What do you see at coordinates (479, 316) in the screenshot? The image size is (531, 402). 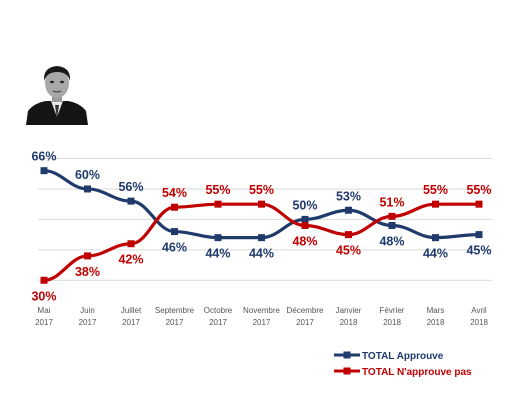 I see `x-tick-label: Avril 2018` at bounding box center [479, 316].